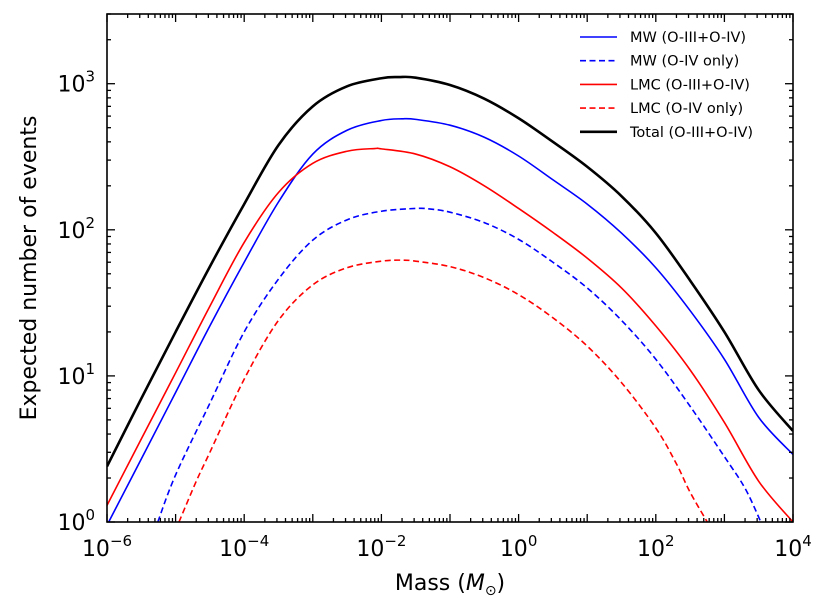 This screenshot has height=611, width=830. What do you see at coordinates (29, 268) in the screenshot?
I see `y-axis-title: Expected number of events` at bounding box center [29, 268].